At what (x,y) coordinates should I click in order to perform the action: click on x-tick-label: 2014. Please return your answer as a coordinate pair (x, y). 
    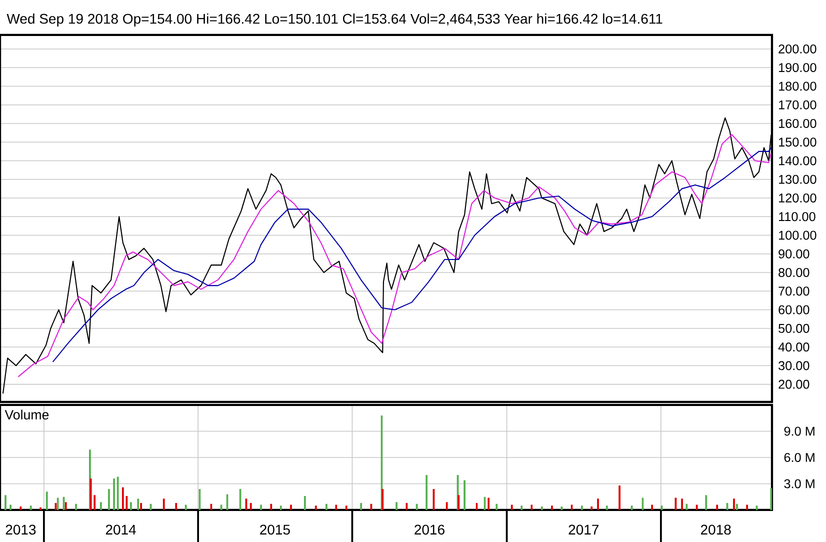
    Looking at the image, I should click on (121, 529).